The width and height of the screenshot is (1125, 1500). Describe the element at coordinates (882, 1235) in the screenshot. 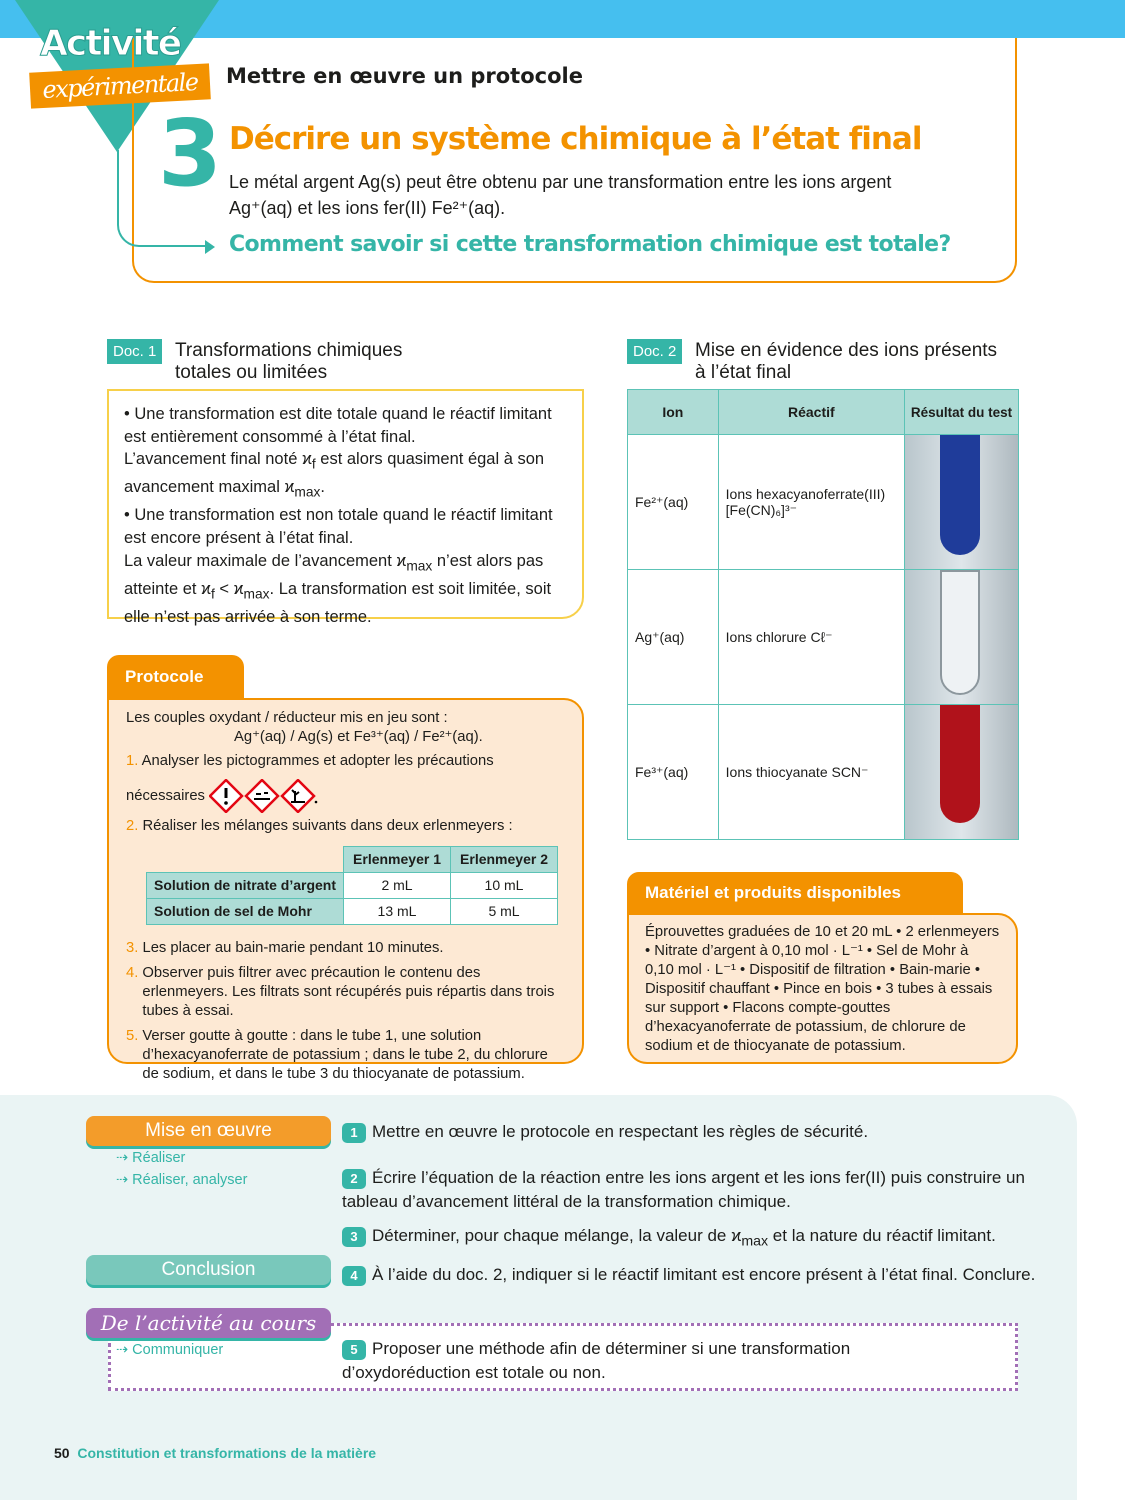

I see `question-text: et la nature du réactif limitant.` at that location.